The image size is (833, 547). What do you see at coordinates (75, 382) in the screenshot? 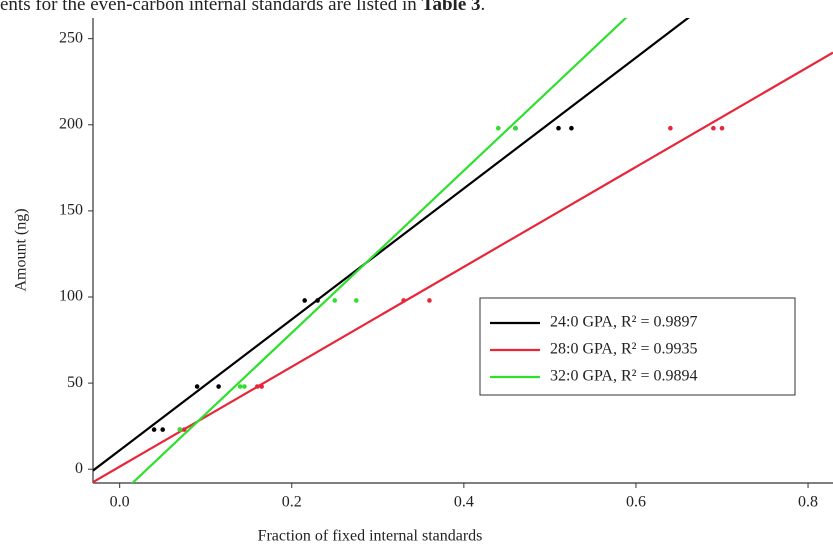
I see `y-tick-label: 50` at bounding box center [75, 382].